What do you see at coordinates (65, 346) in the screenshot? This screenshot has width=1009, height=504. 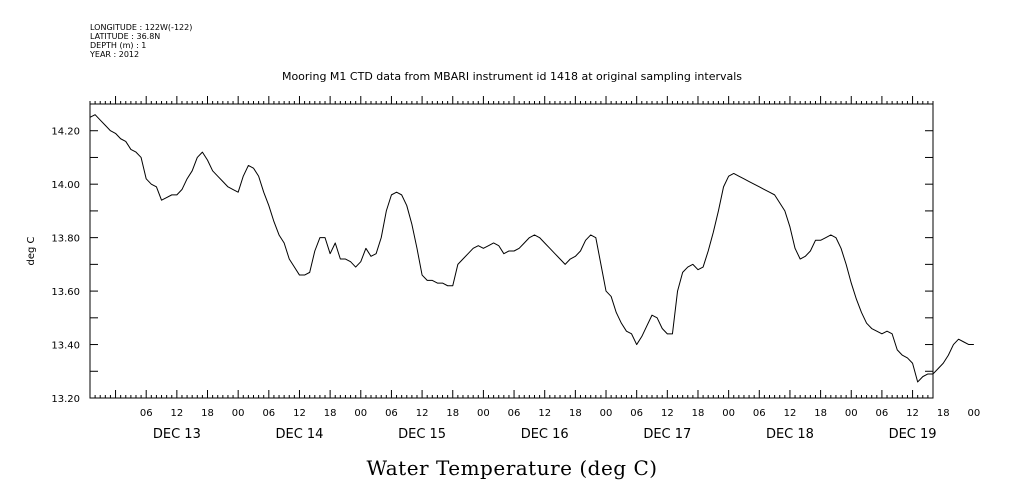 I see `y-tick-label: 13.40` at bounding box center [65, 346].